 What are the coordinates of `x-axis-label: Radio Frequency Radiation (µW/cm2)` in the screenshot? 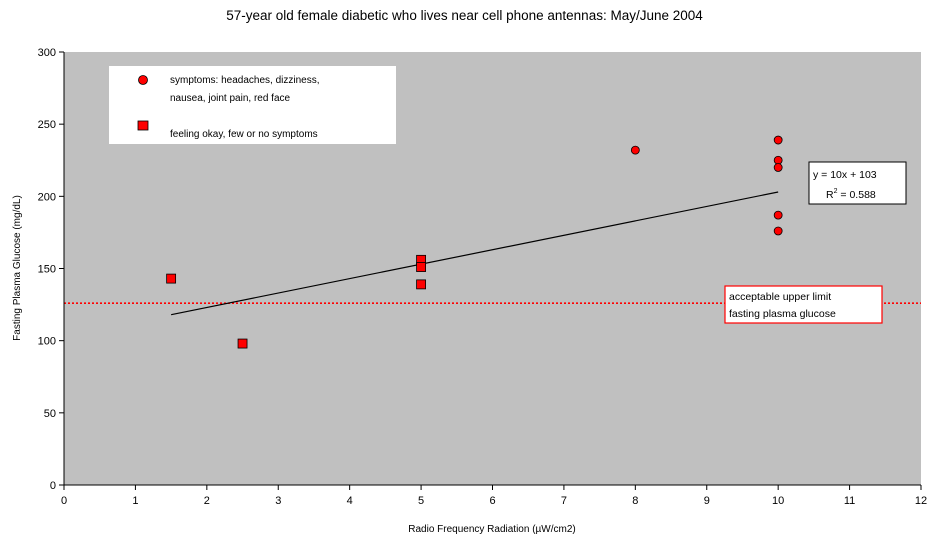 It's located at (492, 529).